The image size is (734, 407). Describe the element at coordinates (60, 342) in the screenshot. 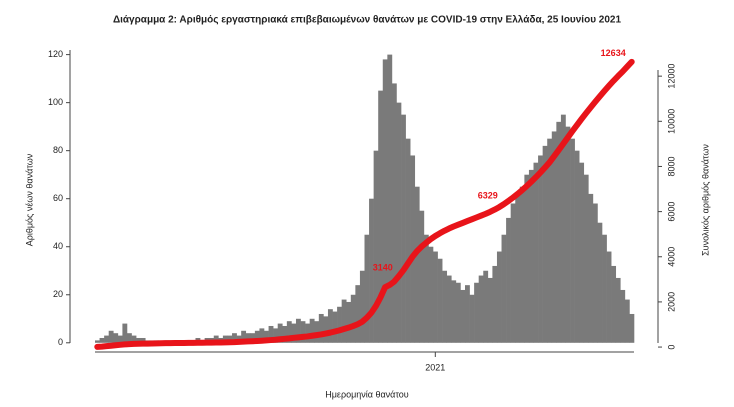

I see `y-tick-label: 0` at that location.